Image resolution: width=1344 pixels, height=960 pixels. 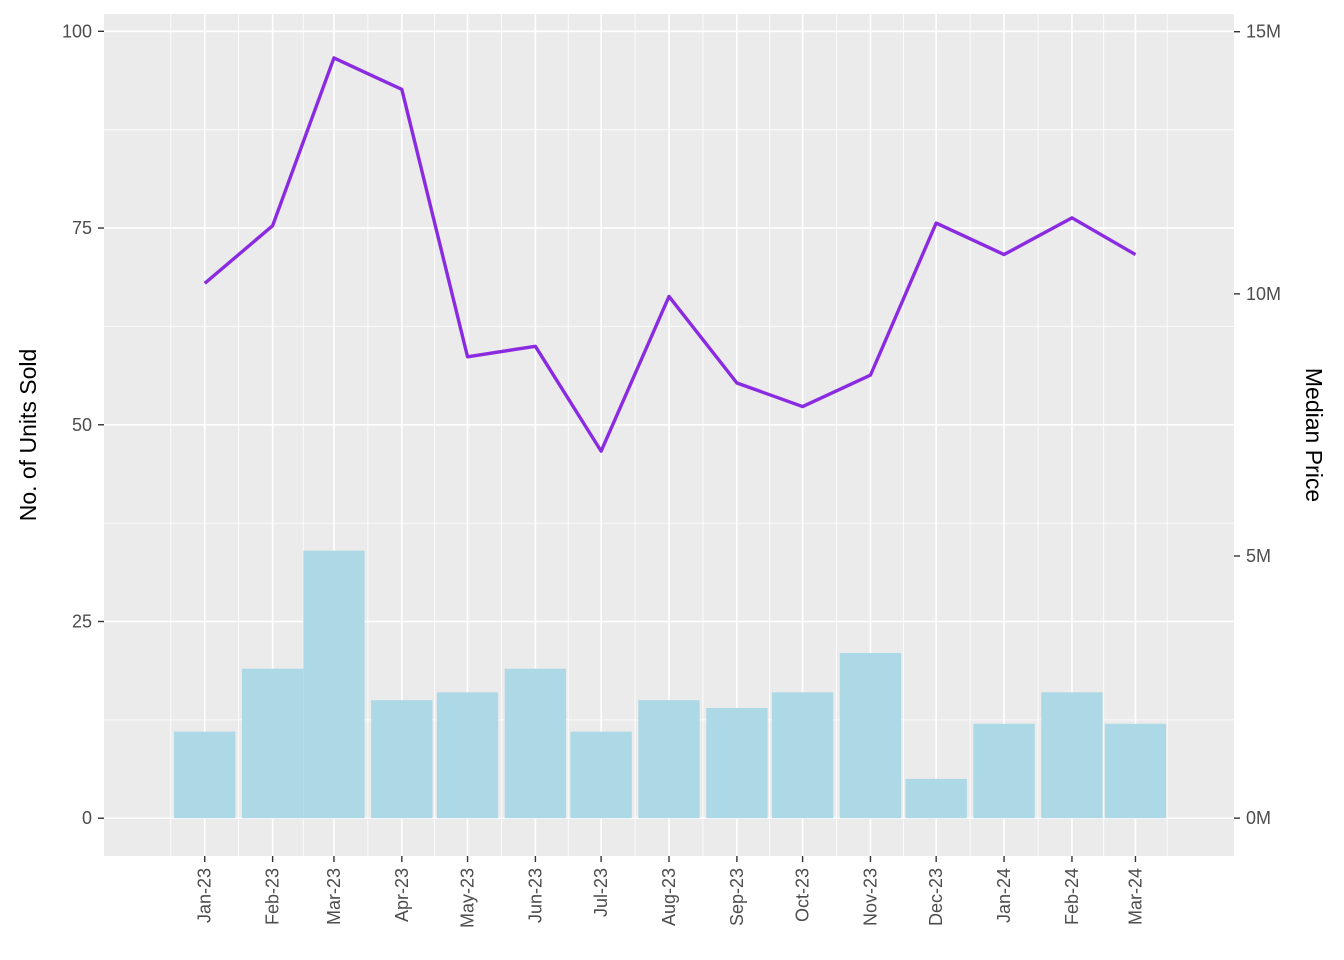 I want to click on x-tick-label: Jan-24, so click(x=1004, y=895).